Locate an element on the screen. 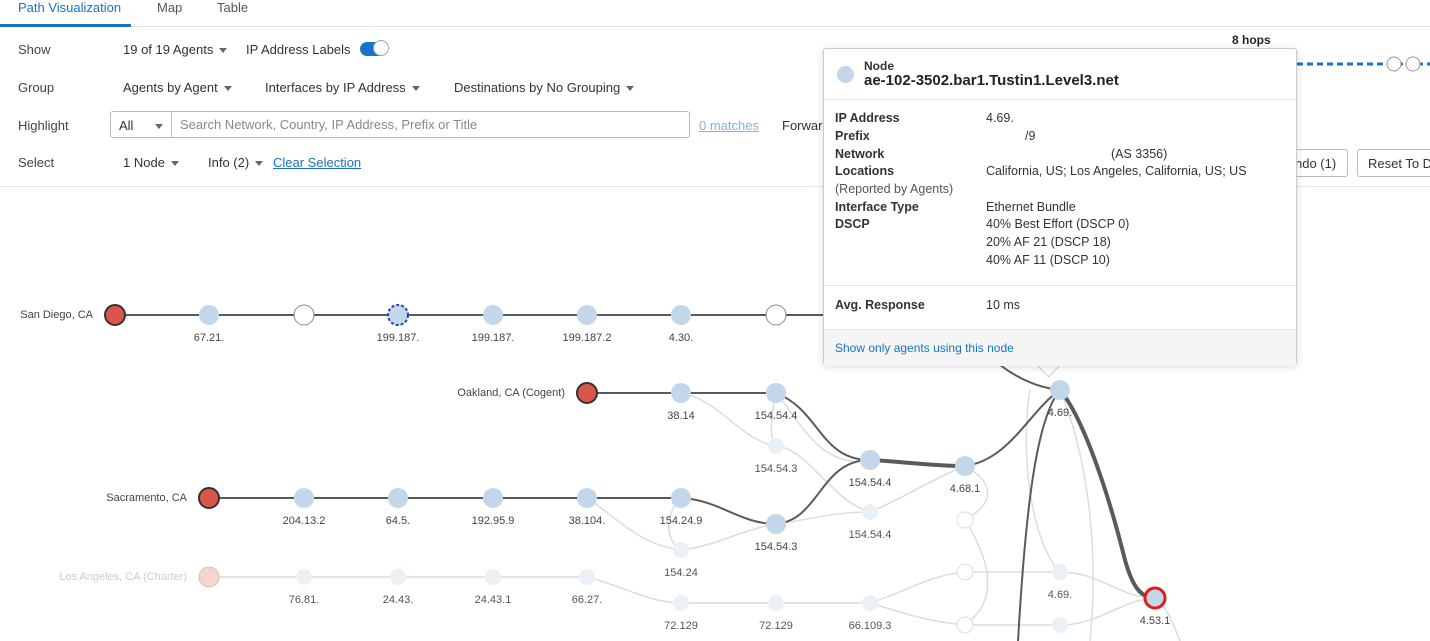 This screenshot has height=641, width=1430. node-ip-label: 154.24 is located at coordinates (681, 573).